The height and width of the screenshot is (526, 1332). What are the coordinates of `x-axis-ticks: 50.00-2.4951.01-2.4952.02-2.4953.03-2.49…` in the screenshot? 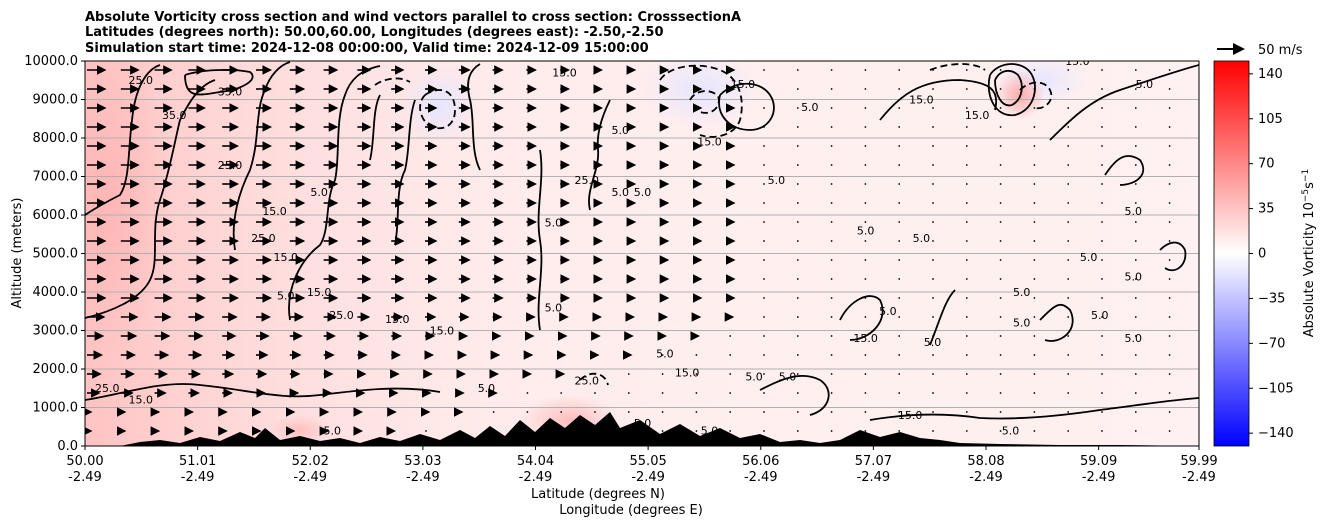 It's located at (642, 465).